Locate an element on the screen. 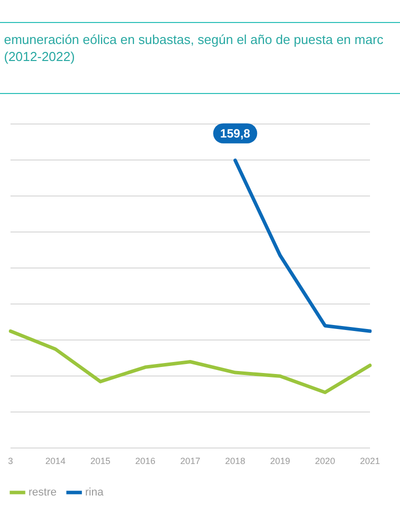 The width and height of the screenshot is (400, 516). x-tick-label: 2021 is located at coordinates (370, 461).